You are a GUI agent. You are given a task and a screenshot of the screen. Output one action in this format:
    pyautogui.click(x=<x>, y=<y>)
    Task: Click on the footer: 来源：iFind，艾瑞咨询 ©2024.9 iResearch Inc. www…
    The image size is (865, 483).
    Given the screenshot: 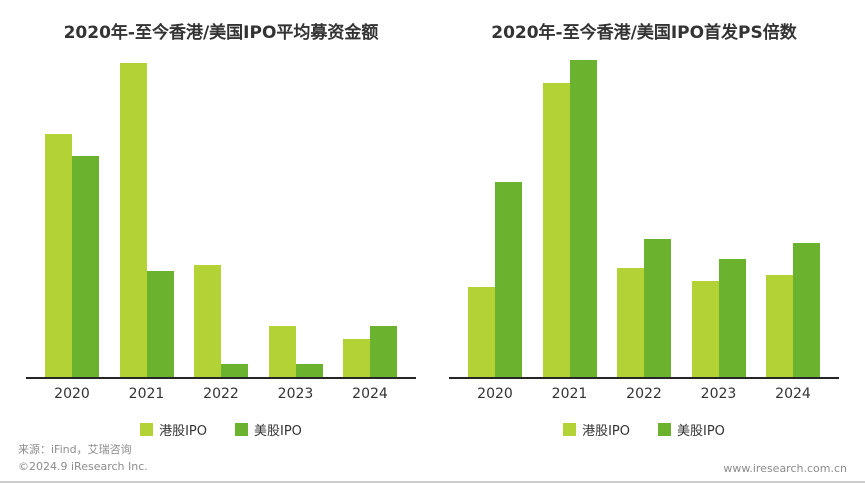 What is the action you would take?
    pyautogui.click(x=432, y=458)
    